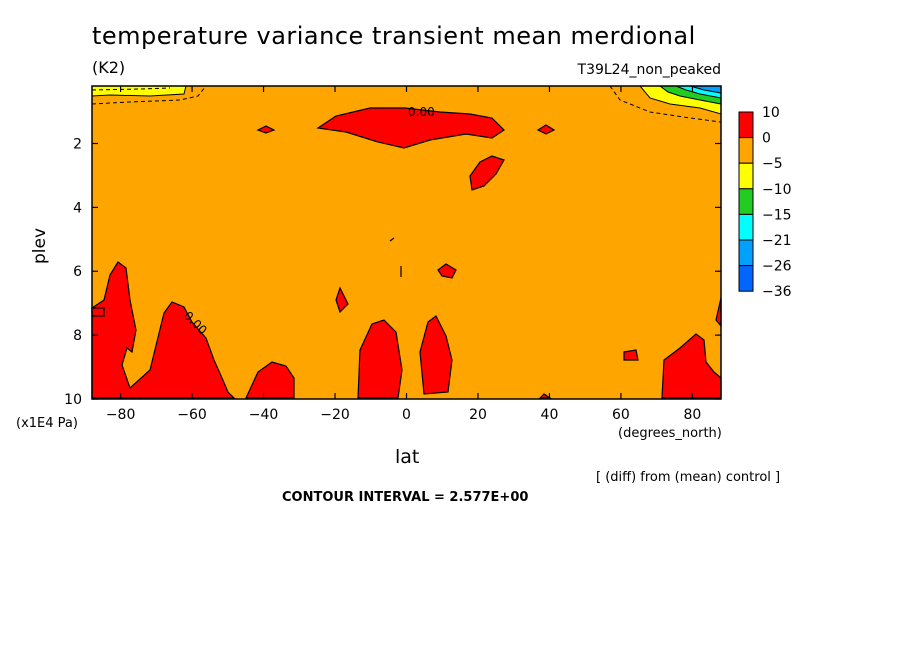  Describe the element at coordinates (777, 215) in the screenshot. I see `colorbar-label: −15` at that location.